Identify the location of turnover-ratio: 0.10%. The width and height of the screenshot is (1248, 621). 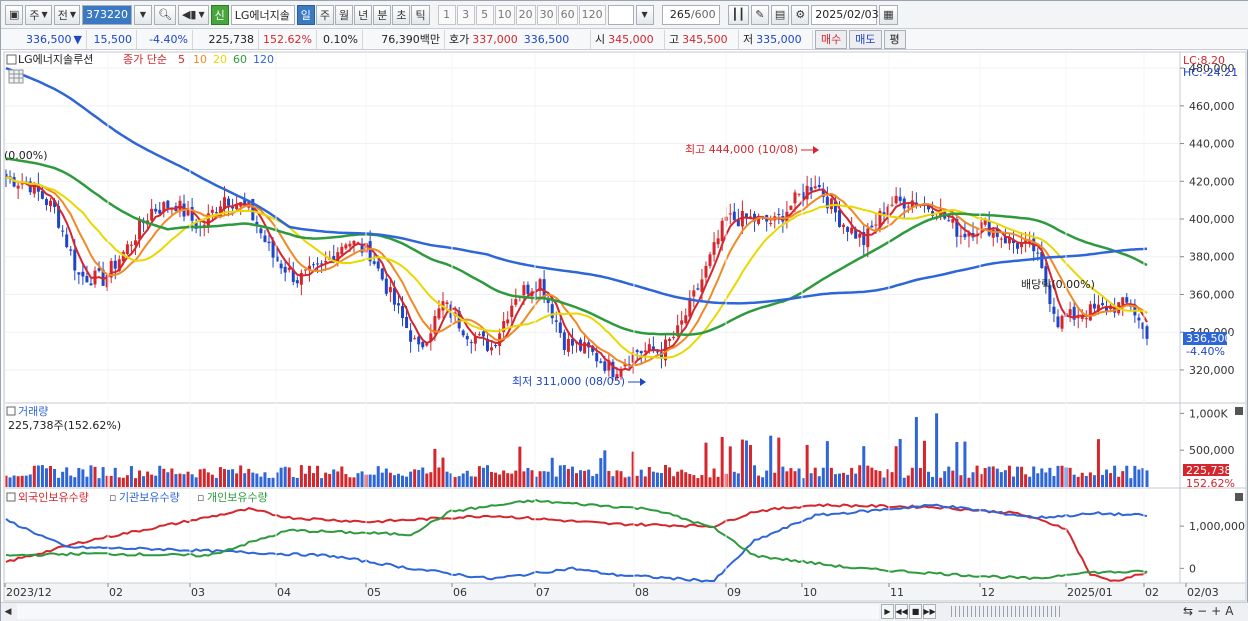
(340, 39).